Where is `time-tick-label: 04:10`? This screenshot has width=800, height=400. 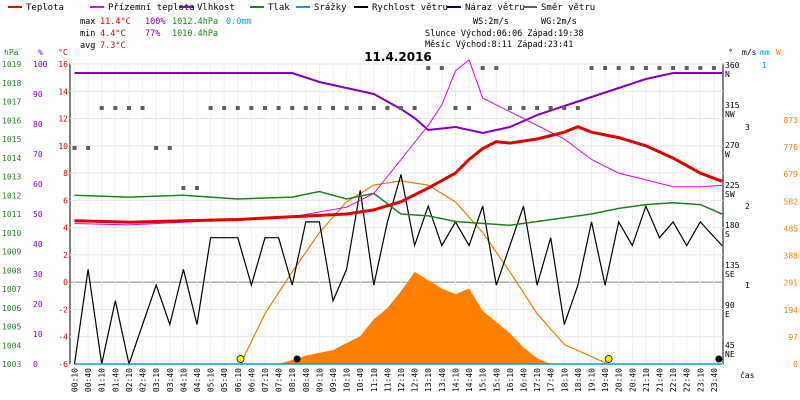 time-tick-label: 04:10 is located at coordinates (183, 380).